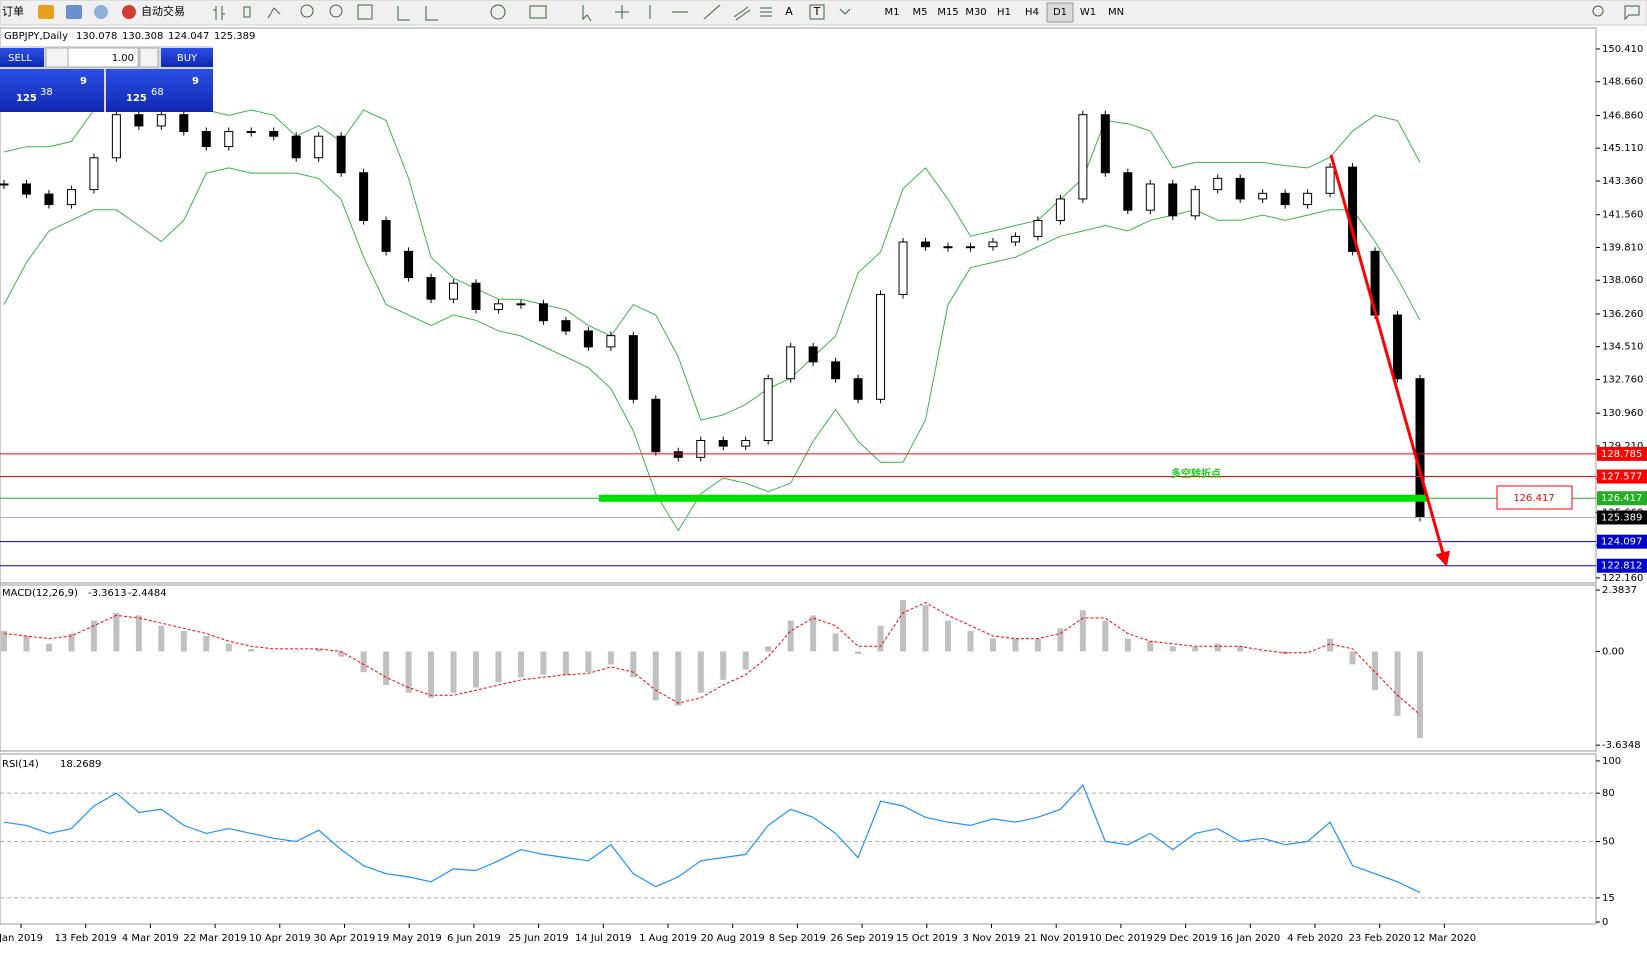  Describe the element at coordinates (1056, 938) in the screenshot. I see `date-label: 21 Nov 2019` at that location.